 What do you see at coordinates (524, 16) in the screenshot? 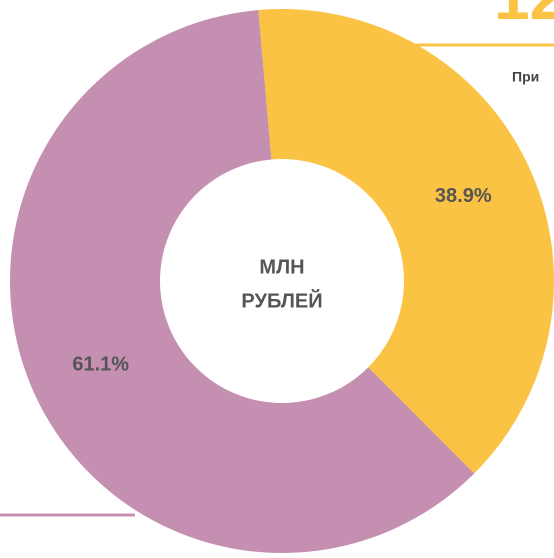
I see `big-number: 12` at bounding box center [524, 16].